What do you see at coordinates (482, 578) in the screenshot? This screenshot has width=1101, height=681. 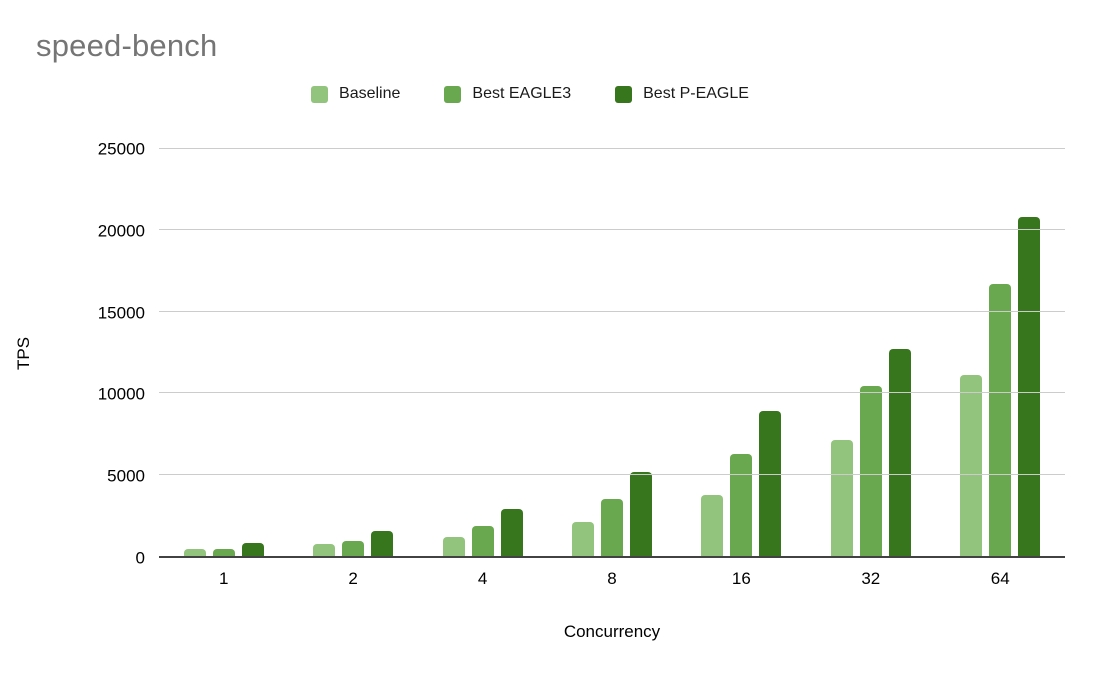 I see `x-tick-label-4: 4` at bounding box center [482, 578].